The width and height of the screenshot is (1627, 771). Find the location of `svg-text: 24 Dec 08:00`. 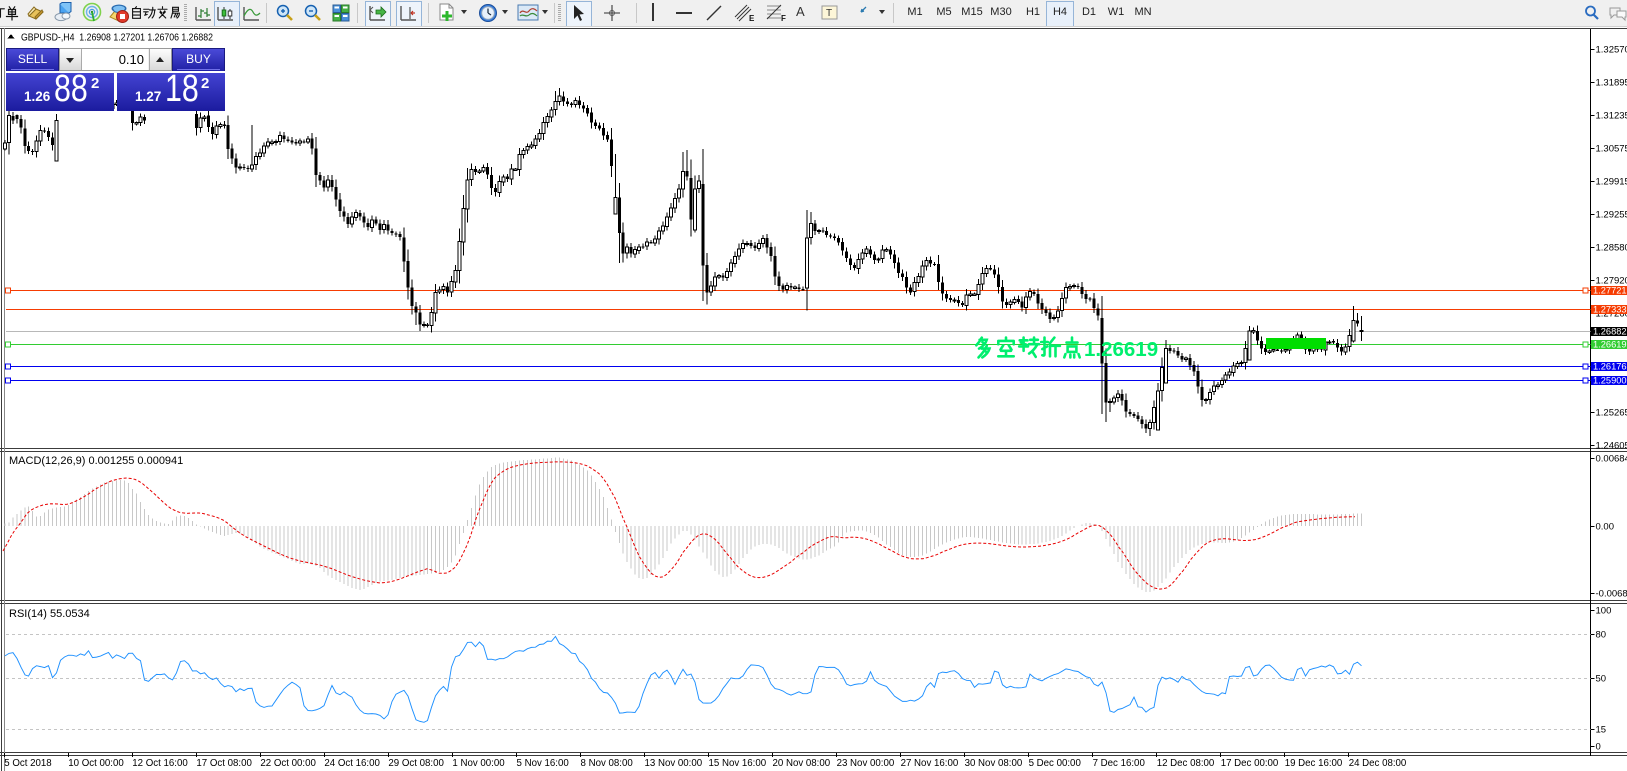

svg-text: 24 Dec 08:00 is located at coordinates (1378, 763).